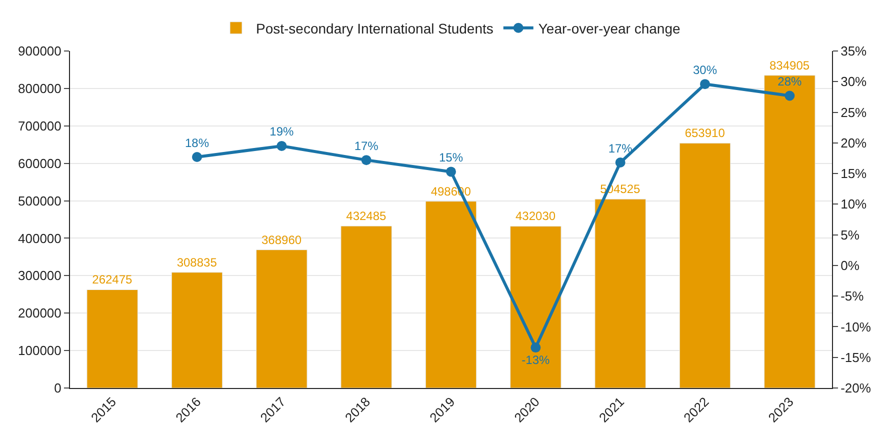 This screenshot has height=438, width=892. What do you see at coordinates (856, 326) in the screenshot?
I see `y2-tick-label: -10%` at bounding box center [856, 326].